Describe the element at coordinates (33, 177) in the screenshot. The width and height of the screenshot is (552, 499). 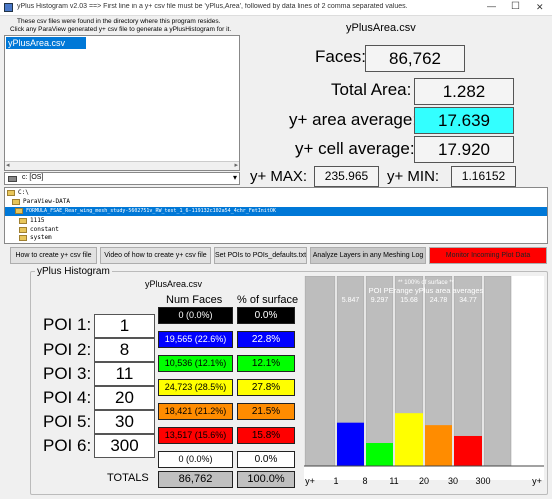
I see `drive-value: c: [OS]` at that location.